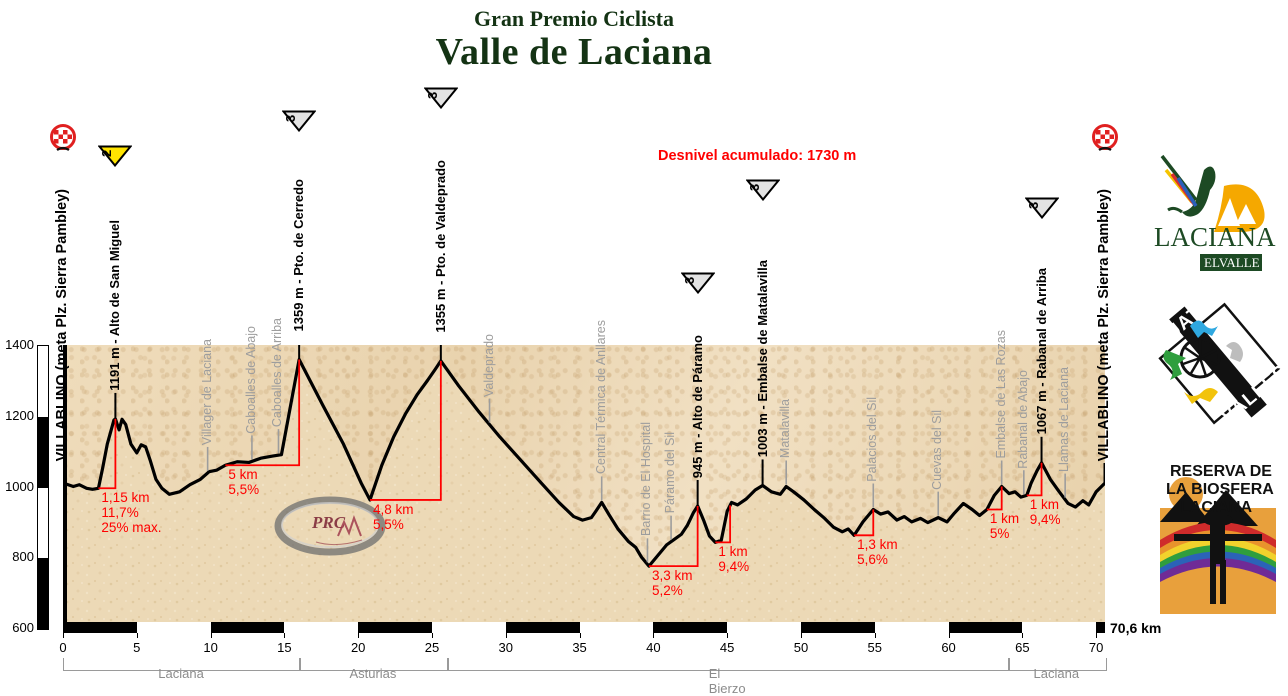 The height and width of the screenshot is (696, 1288). What do you see at coordinates (1218, 210) in the screenshot?
I see `laciana-el-valle-logo: LACIANA ELVALLE` at bounding box center [1218, 210].